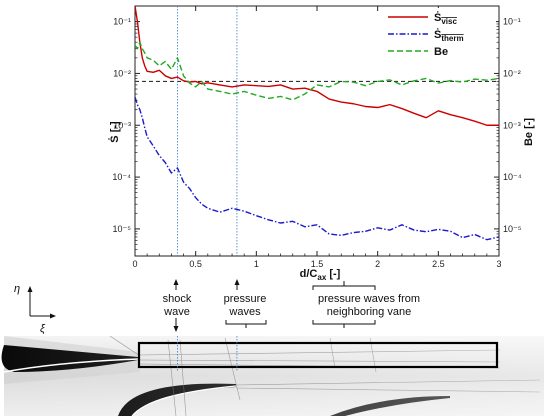 This screenshot has height=416, width=550. Describe the element at coordinates (512, 125) in the screenshot. I see `y-tick-label-right: 10⁻³` at that location.